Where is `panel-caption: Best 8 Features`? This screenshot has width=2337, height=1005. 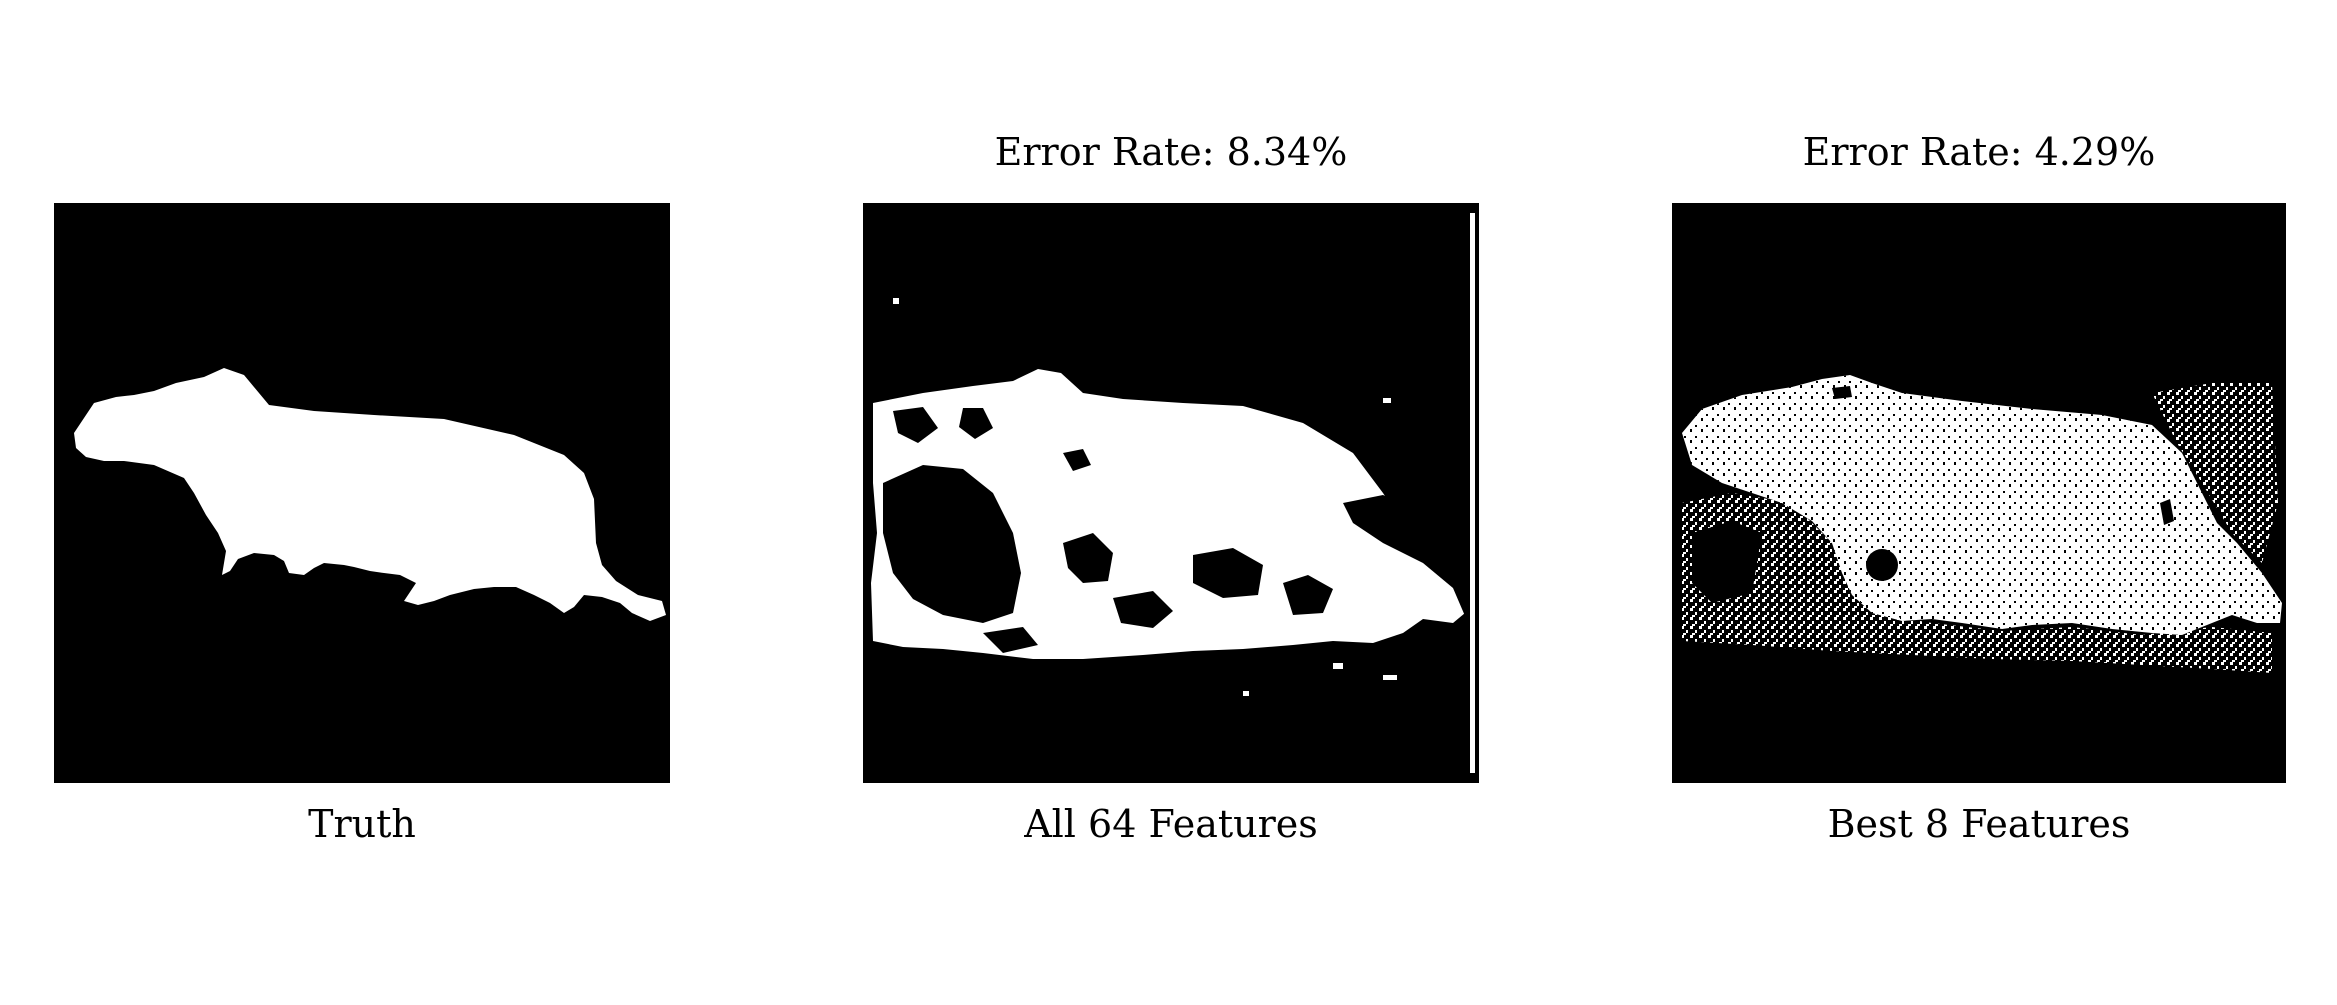
panel-caption: Best 8 Features is located at coordinates (1979, 824).